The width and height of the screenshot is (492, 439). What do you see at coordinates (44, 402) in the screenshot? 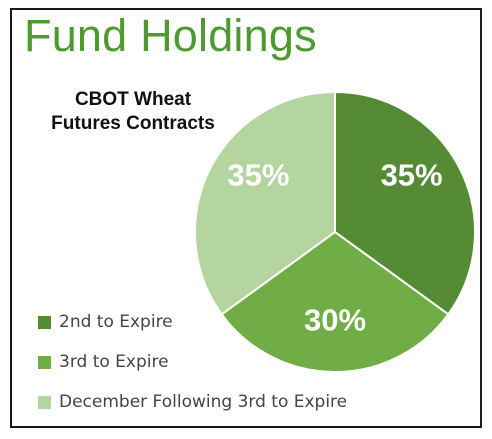
I see `legend-swatch-december-following` at bounding box center [44, 402].